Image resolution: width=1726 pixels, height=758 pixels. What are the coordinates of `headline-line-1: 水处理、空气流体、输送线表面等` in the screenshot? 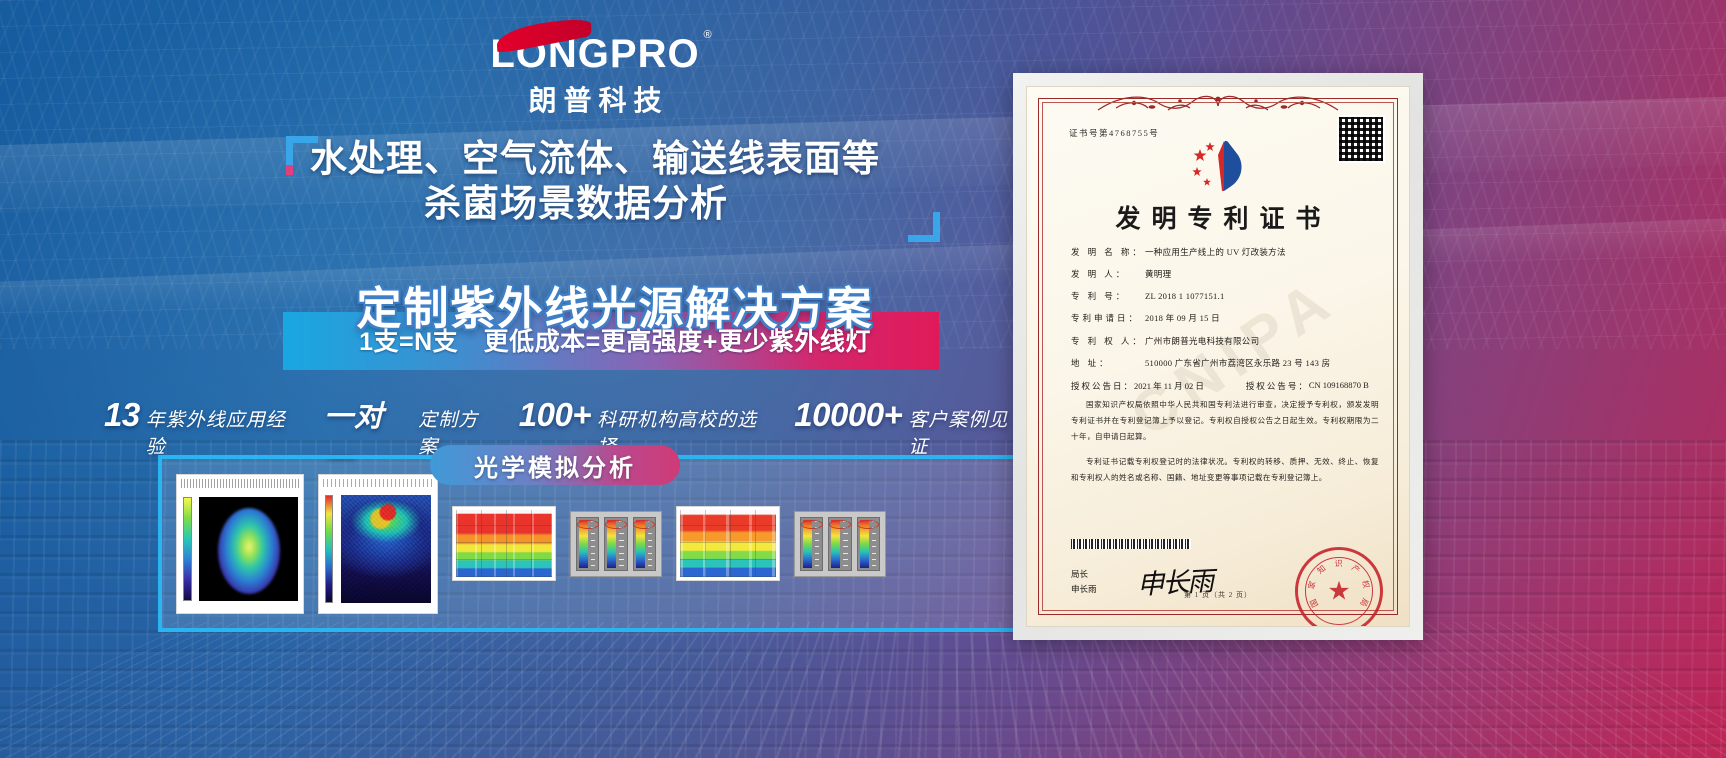 It's located at (595, 158).